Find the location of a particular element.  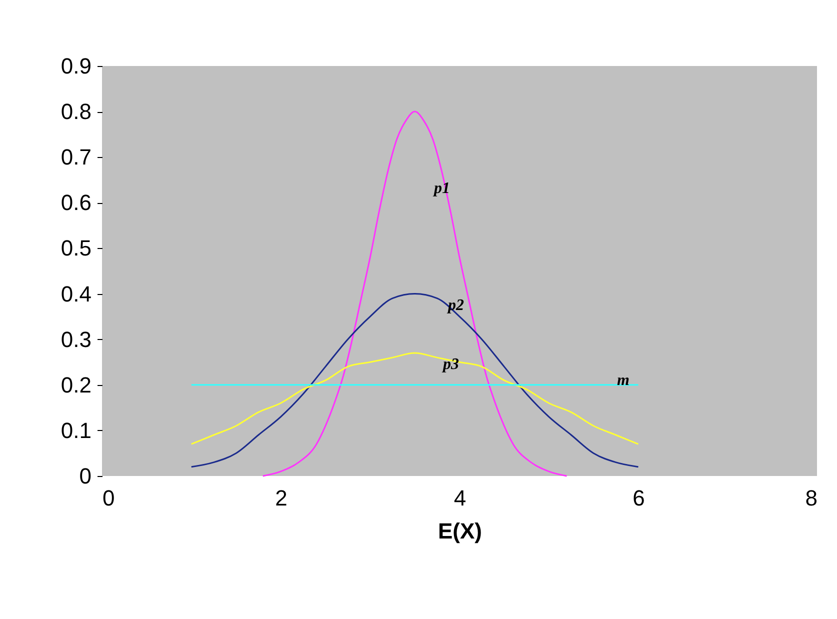

x-tick-label: 2 is located at coordinates (281, 498).